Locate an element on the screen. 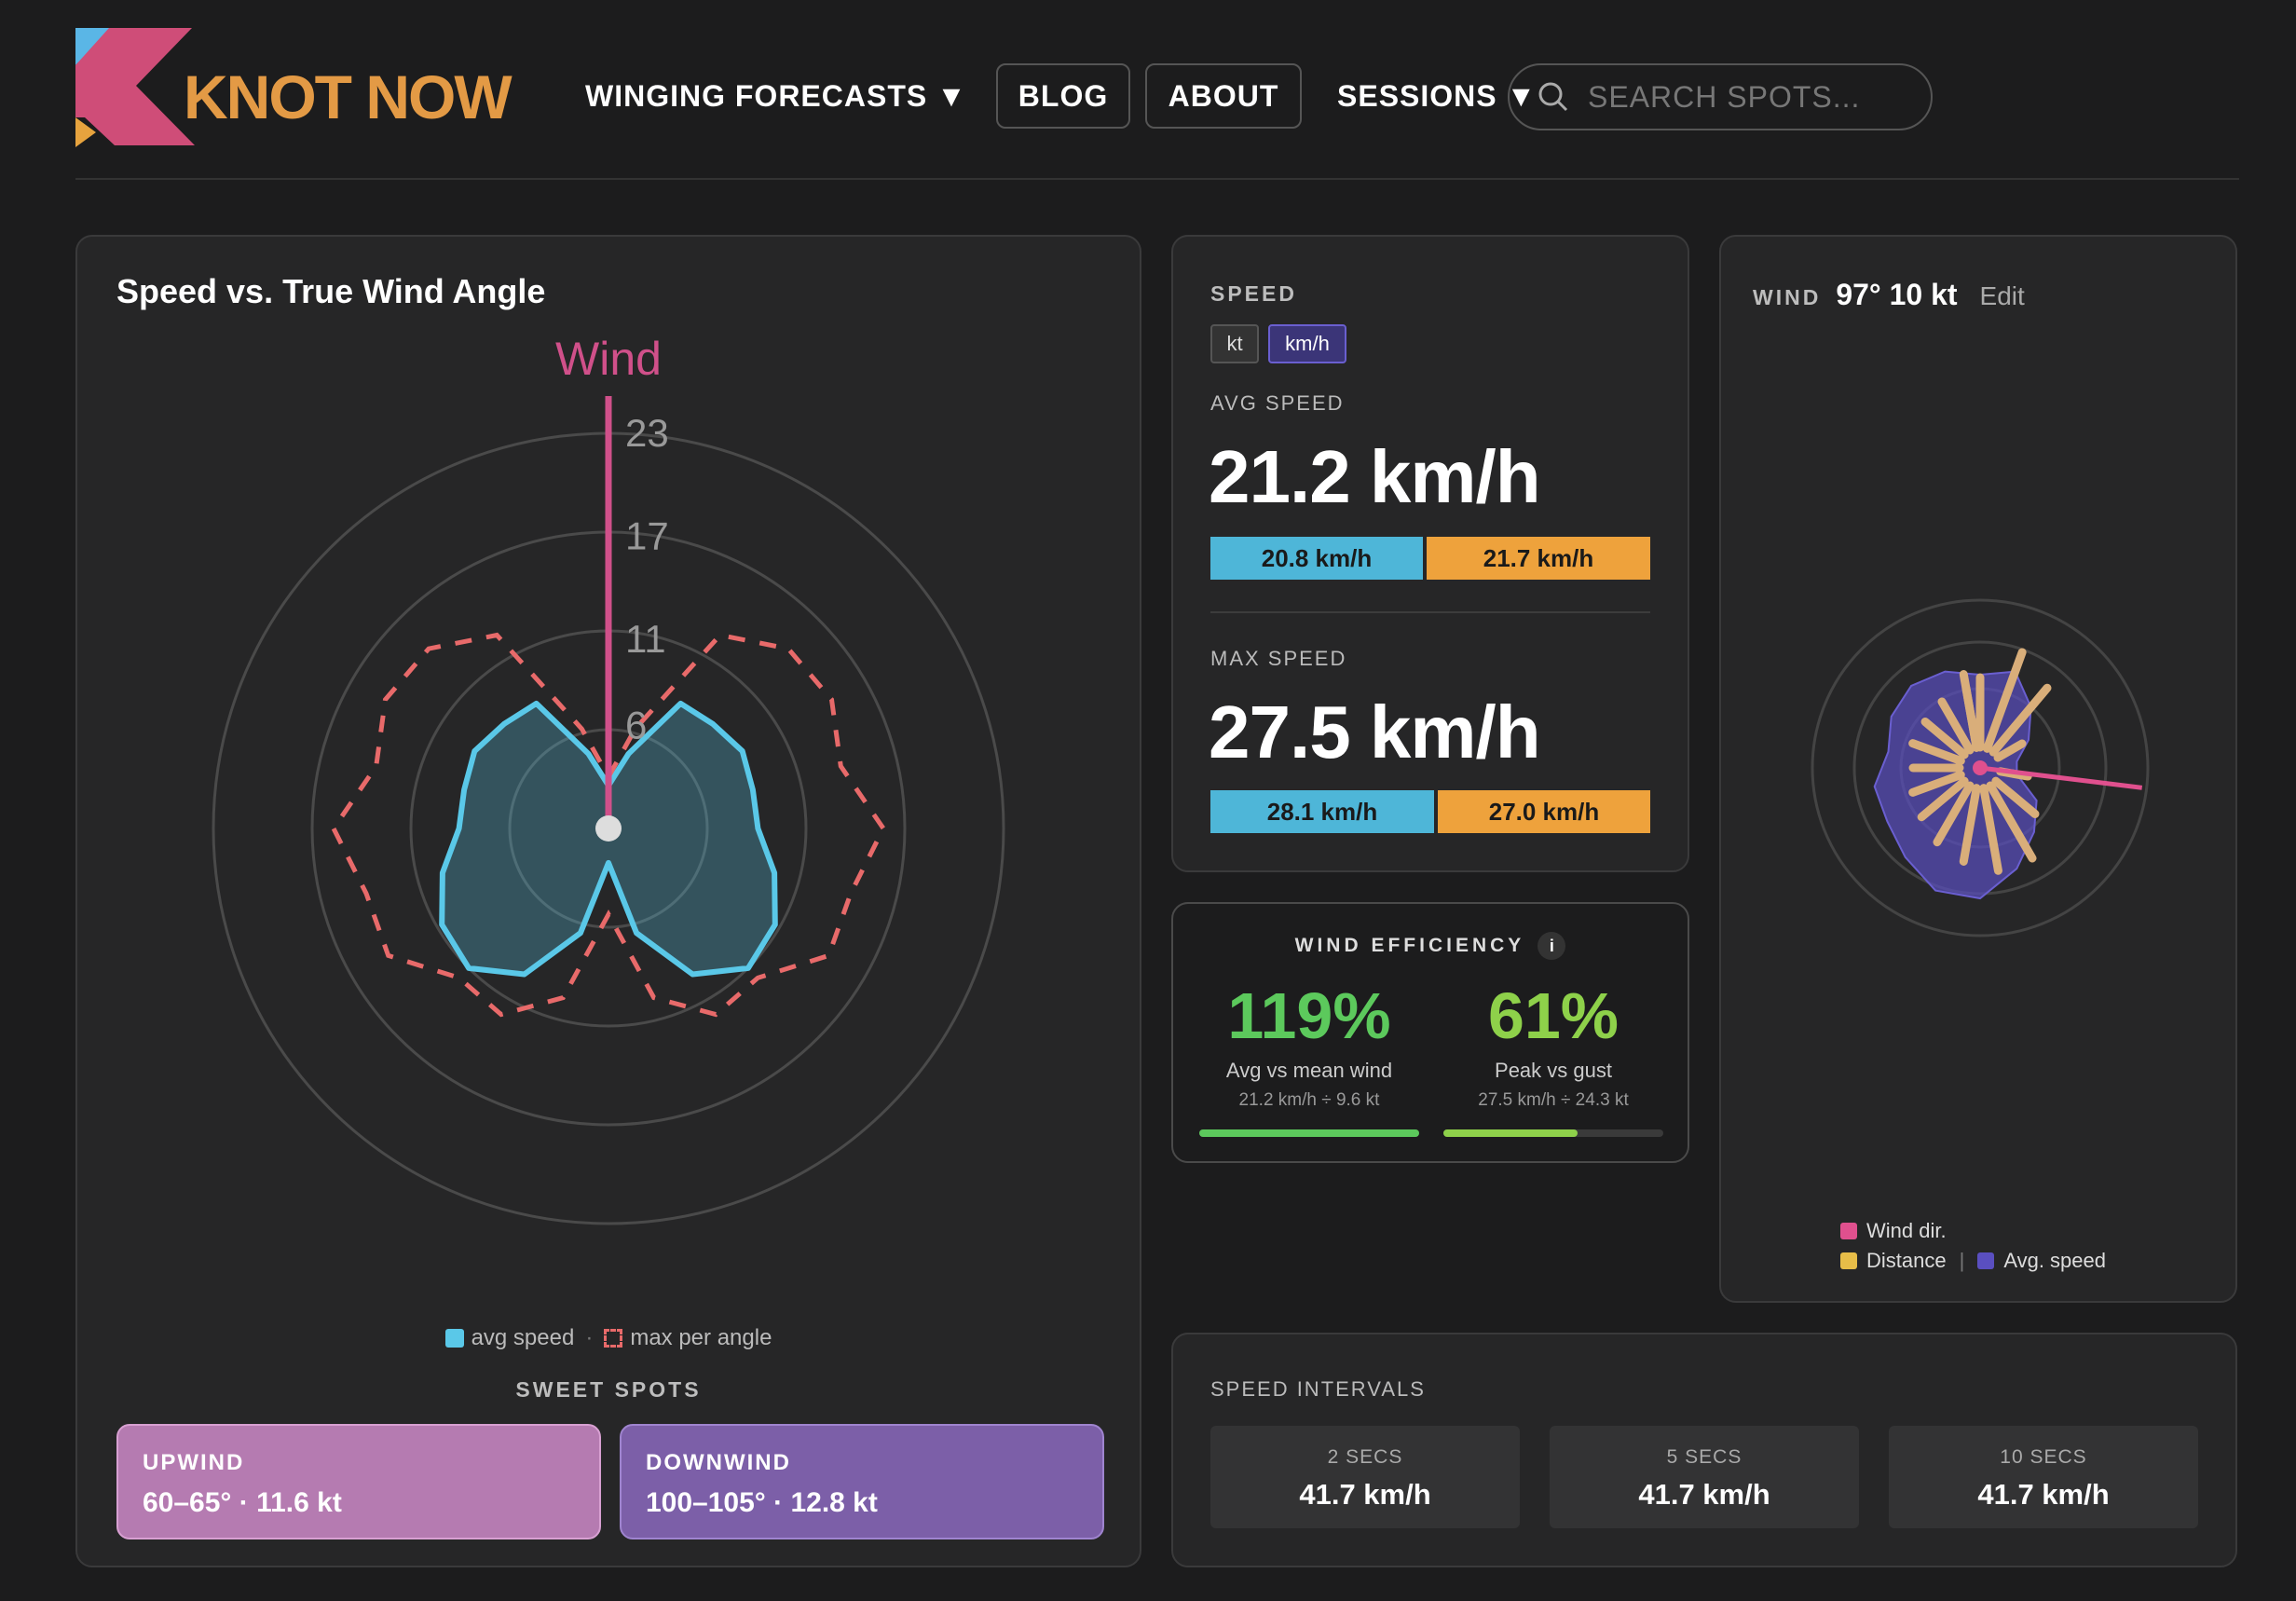  max-speed-value: 27.5 km/h is located at coordinates (1375, 732).